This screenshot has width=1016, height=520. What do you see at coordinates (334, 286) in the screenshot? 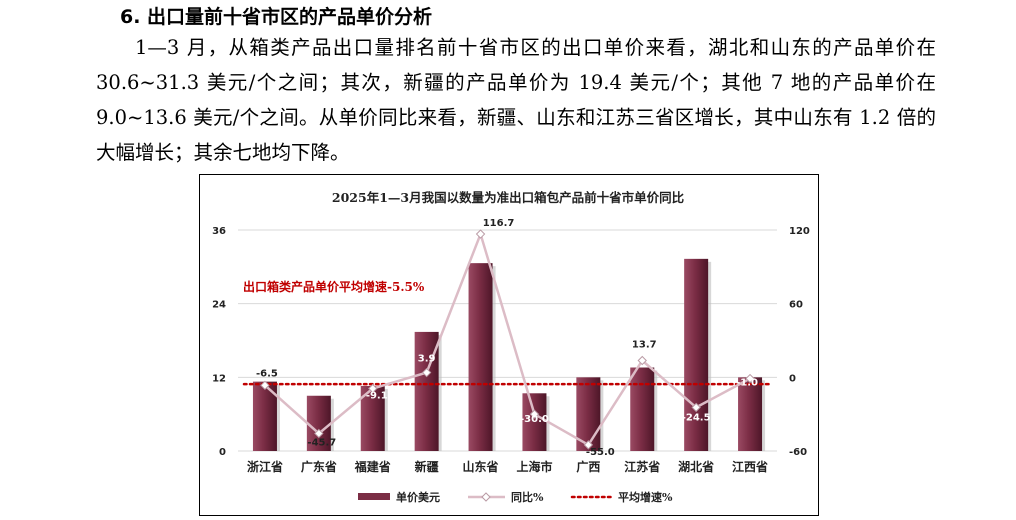
I see `average-annotation: 出口箱类产品单价平均增速-5.5%` at bounding box center [334, 286].